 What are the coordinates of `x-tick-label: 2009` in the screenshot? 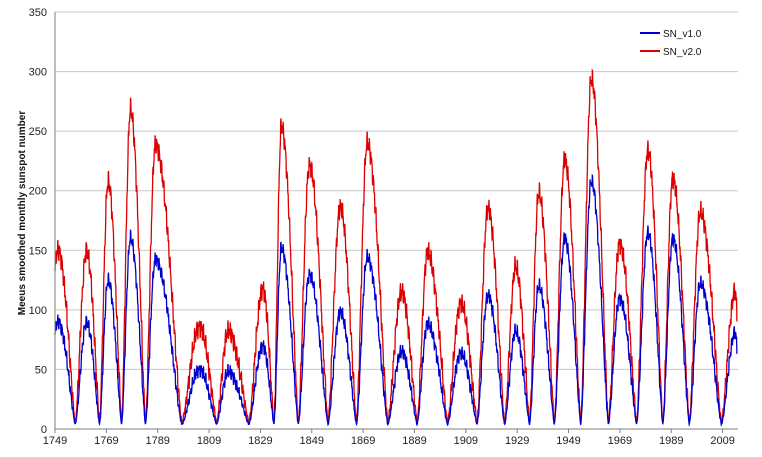 It's located at (722, 441).